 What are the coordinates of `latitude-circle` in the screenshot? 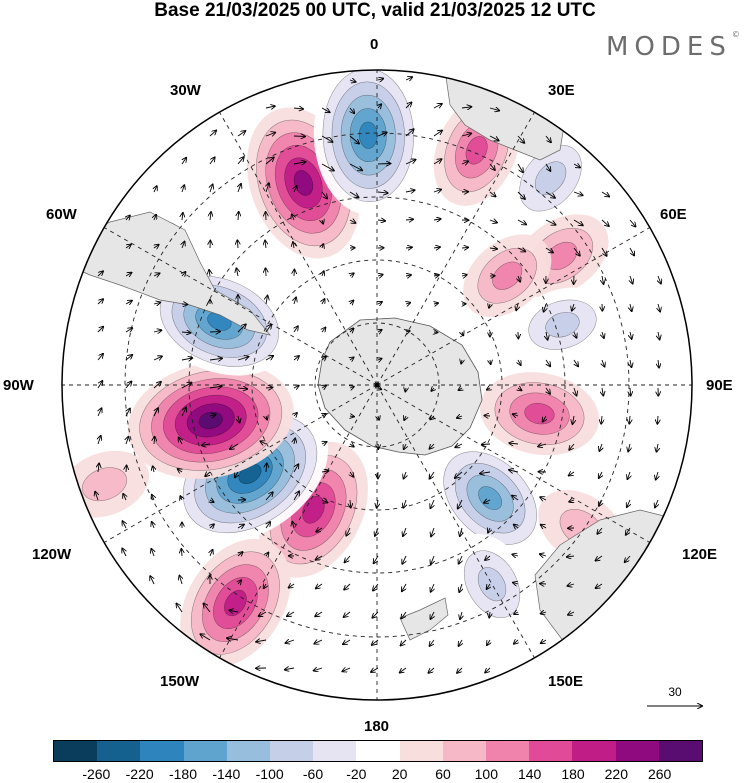 It's located at (377, 385).